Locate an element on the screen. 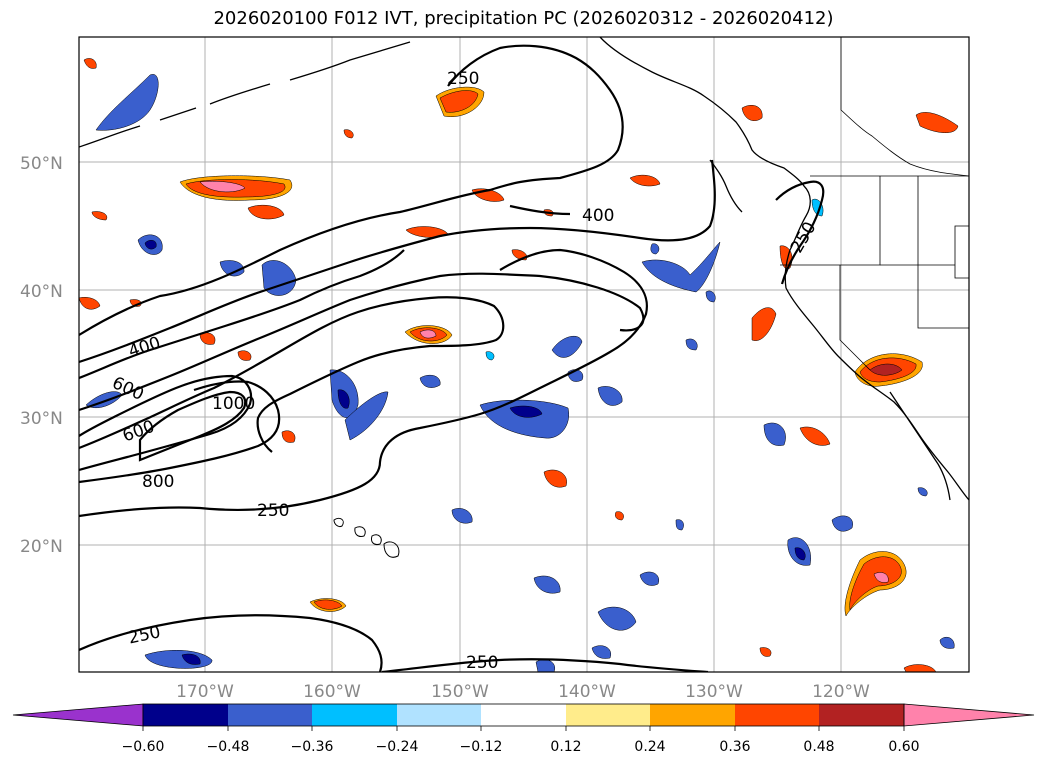  hawaiian-islands is located at coordinates (366, 537).